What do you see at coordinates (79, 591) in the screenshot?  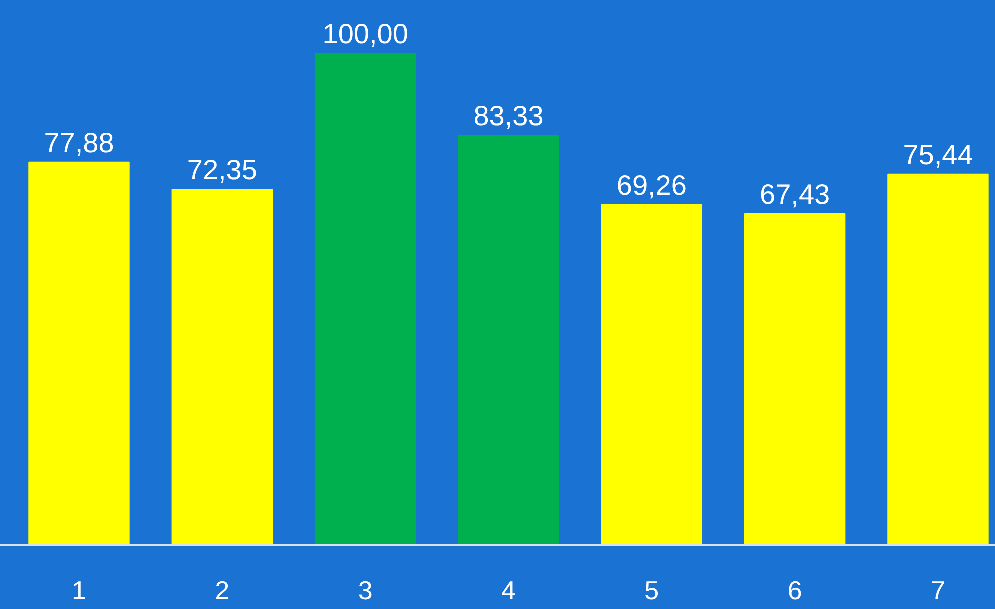 I see `x-tick-label: 1` at bounding box center [79, 591].